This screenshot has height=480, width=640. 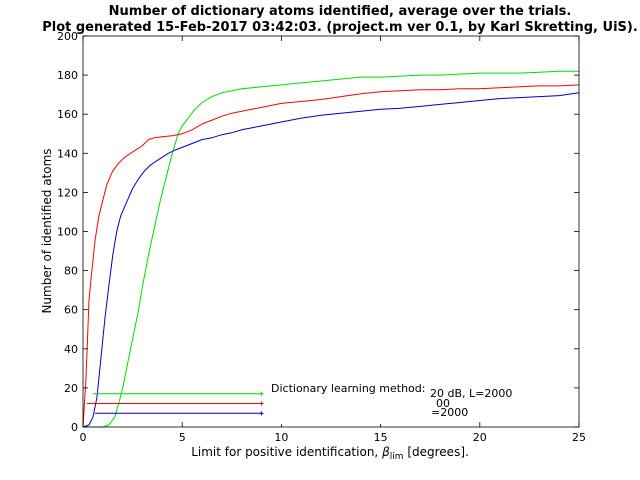 What do you see at coordinates (346, 401) in the screenshot?
I see `legend-box` at bounding box center [346, 401].